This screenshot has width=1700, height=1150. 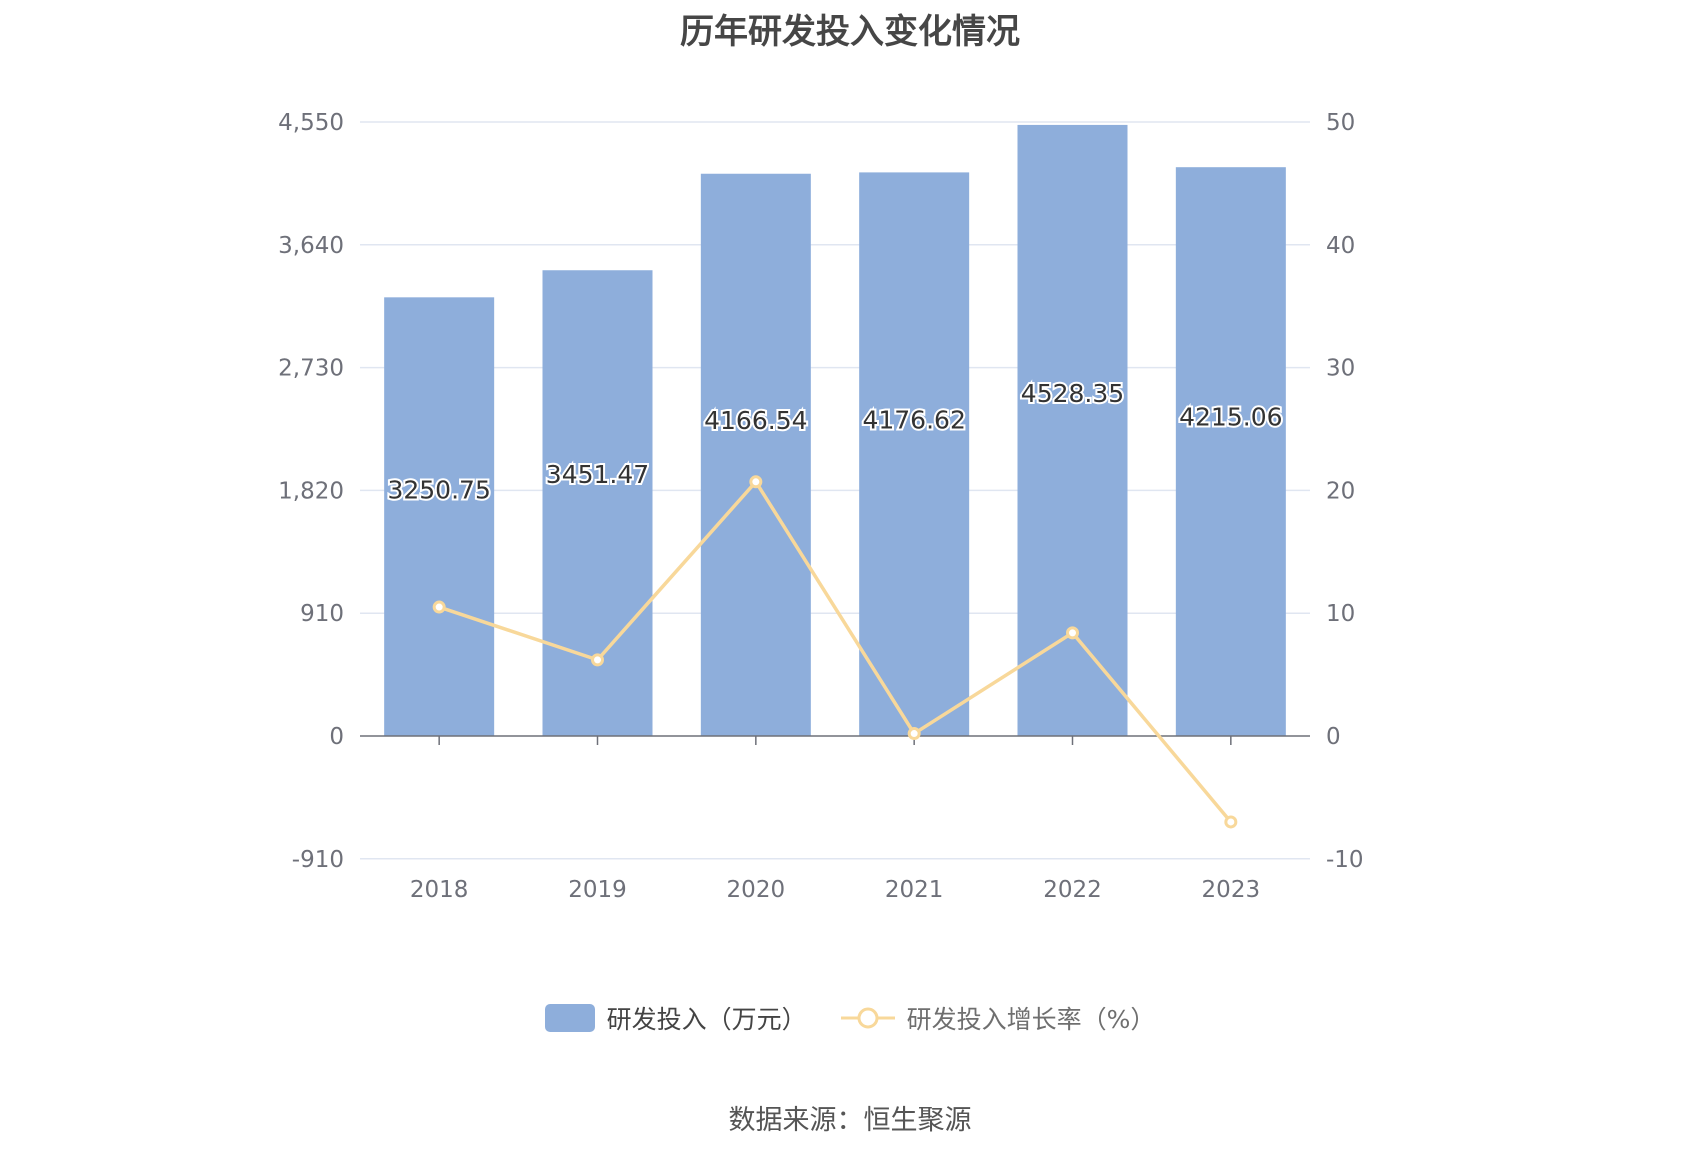 What do you see at coordinates (311, 369) in the screenshot?
I see `y-left-tick-label: 2,730` at bounding box center [311, 369].